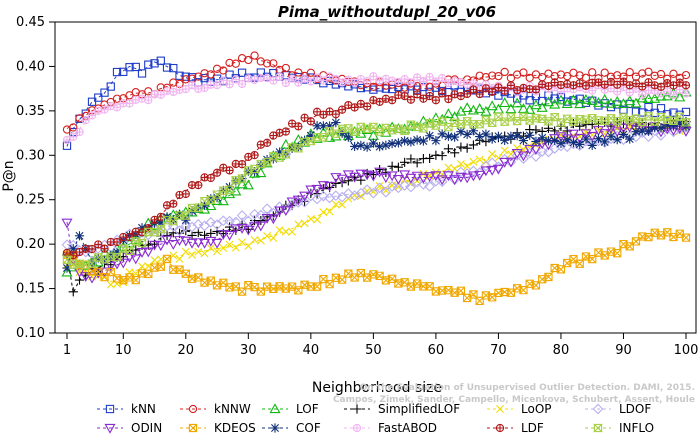 The image size is (699, 434). I want to click on x-tick-label: 70, so click(498, 350).